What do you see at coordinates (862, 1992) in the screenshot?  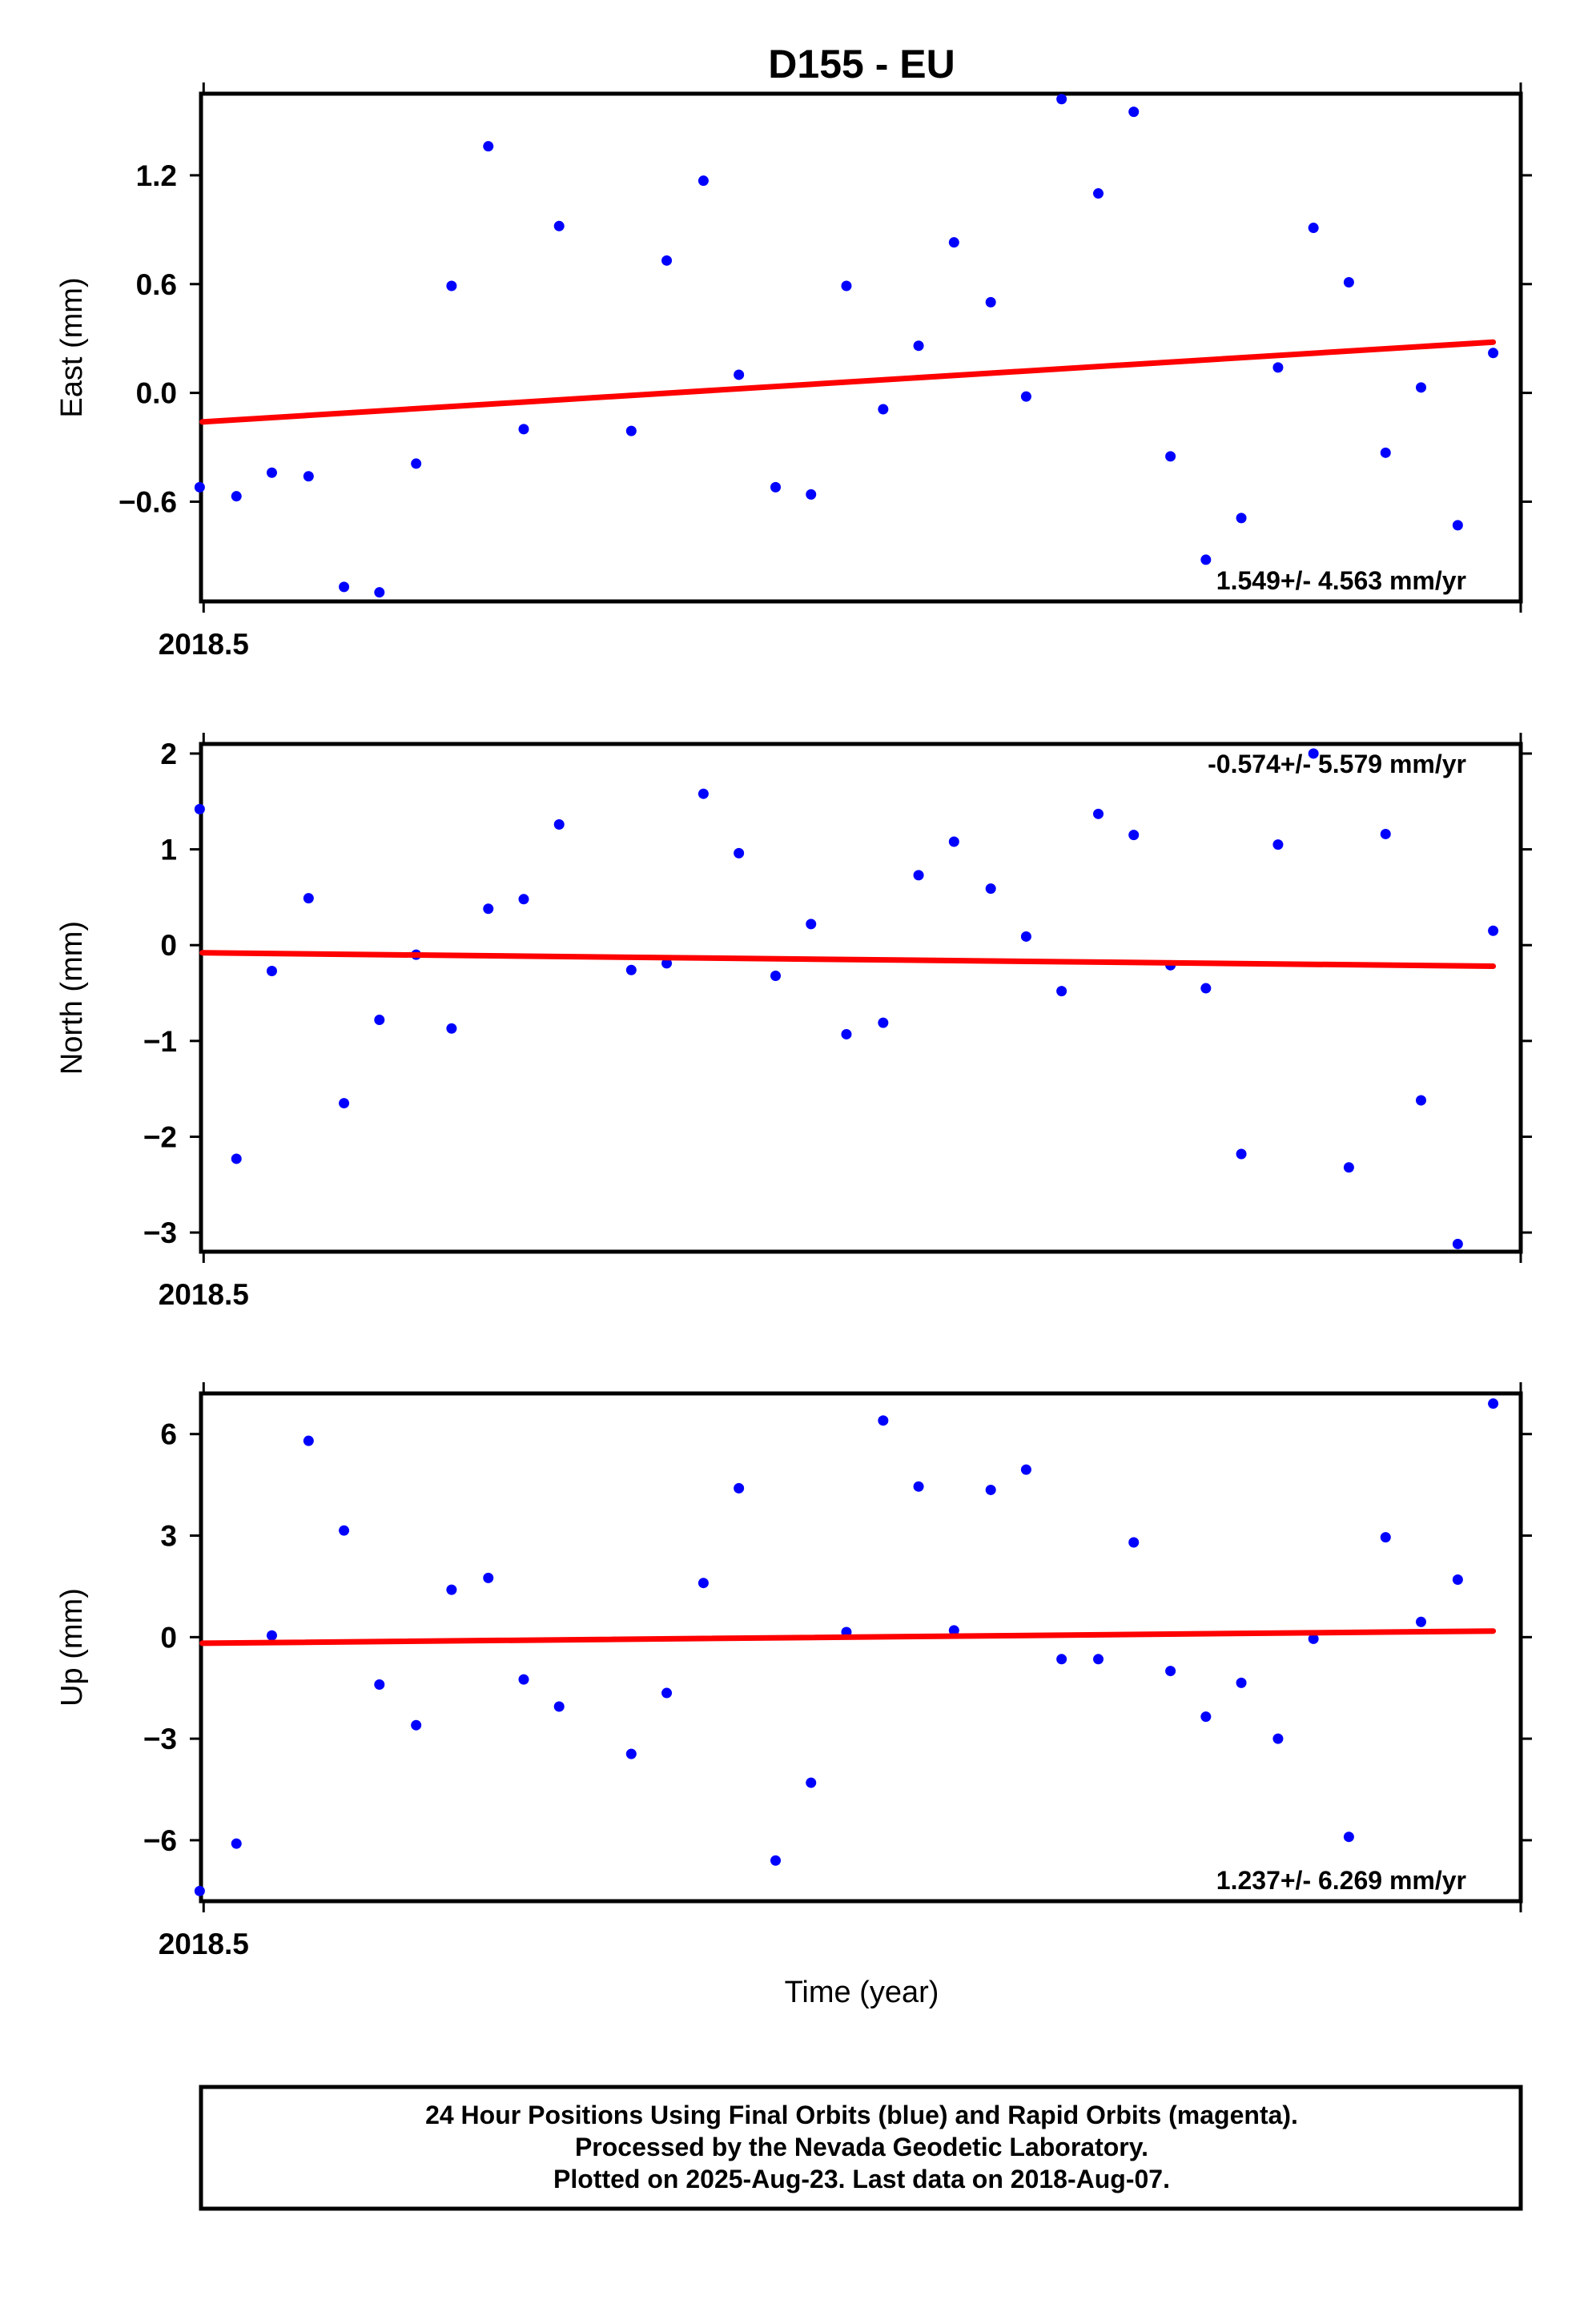 I see `x-axis-label: Time (year)` at bounding box center [862, 1992].